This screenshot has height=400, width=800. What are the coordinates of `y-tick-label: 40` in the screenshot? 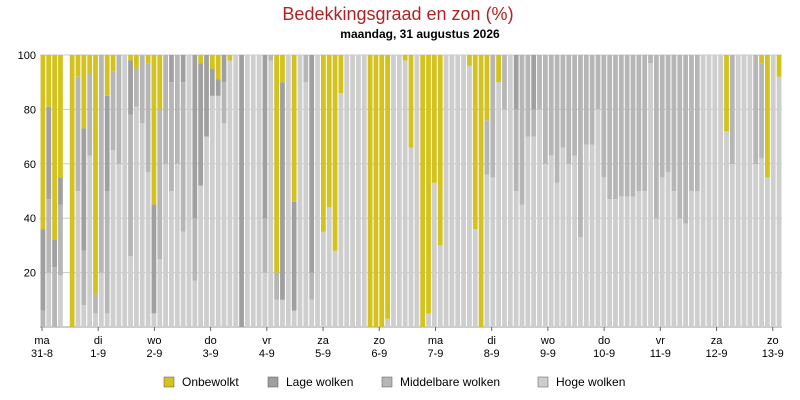 It's located at (30, 219).